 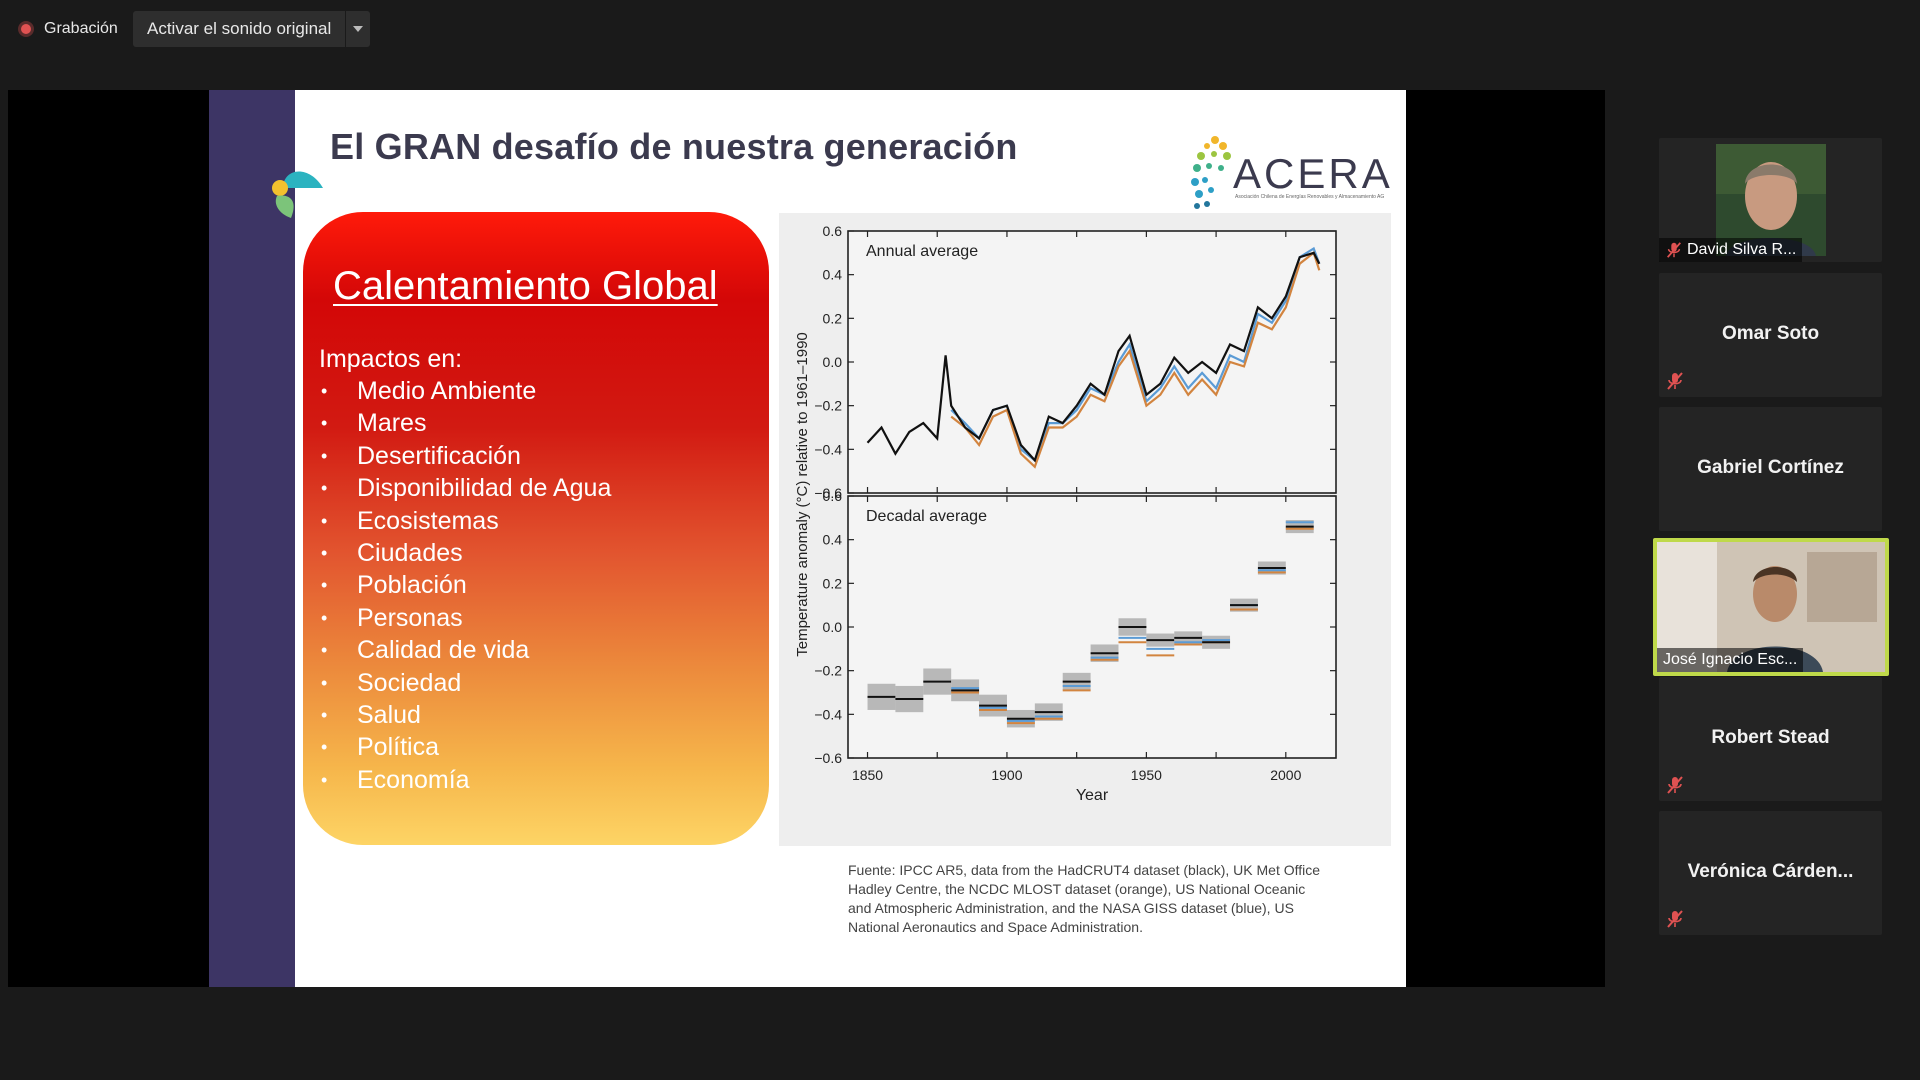 What do you see at coordinates (240, 29) in the screenshot?
I see `original-sound-button: Activar el sonido original` at bounding box center [240, 29].